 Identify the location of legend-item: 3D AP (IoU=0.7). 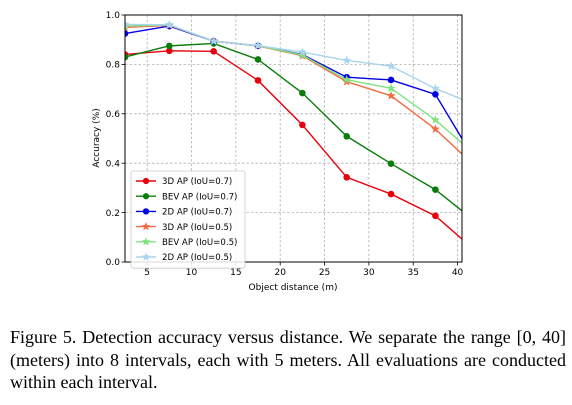
(184, 182).